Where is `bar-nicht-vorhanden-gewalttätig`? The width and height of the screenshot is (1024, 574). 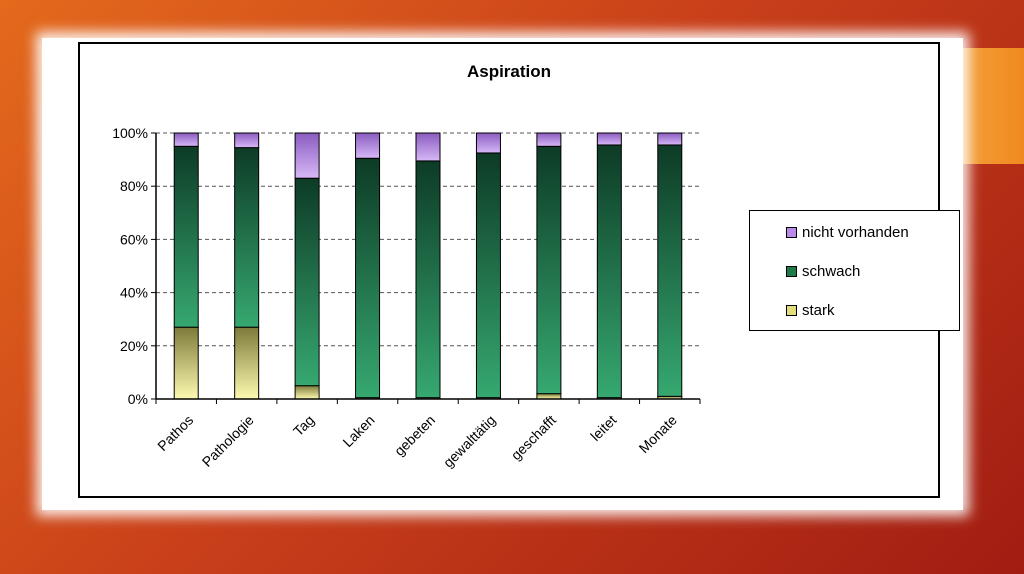
bar-nicht-vorhanden-gewalttätig is located at coordinates (488, 143).